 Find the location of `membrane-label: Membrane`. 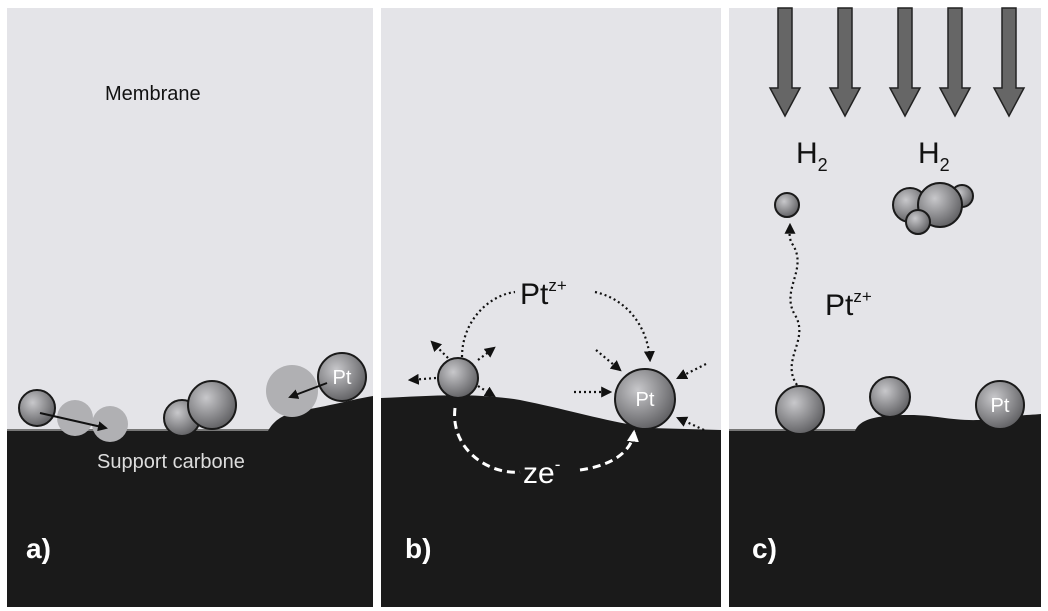

membrane-label: Membrane is located at coordinates (153, 94).